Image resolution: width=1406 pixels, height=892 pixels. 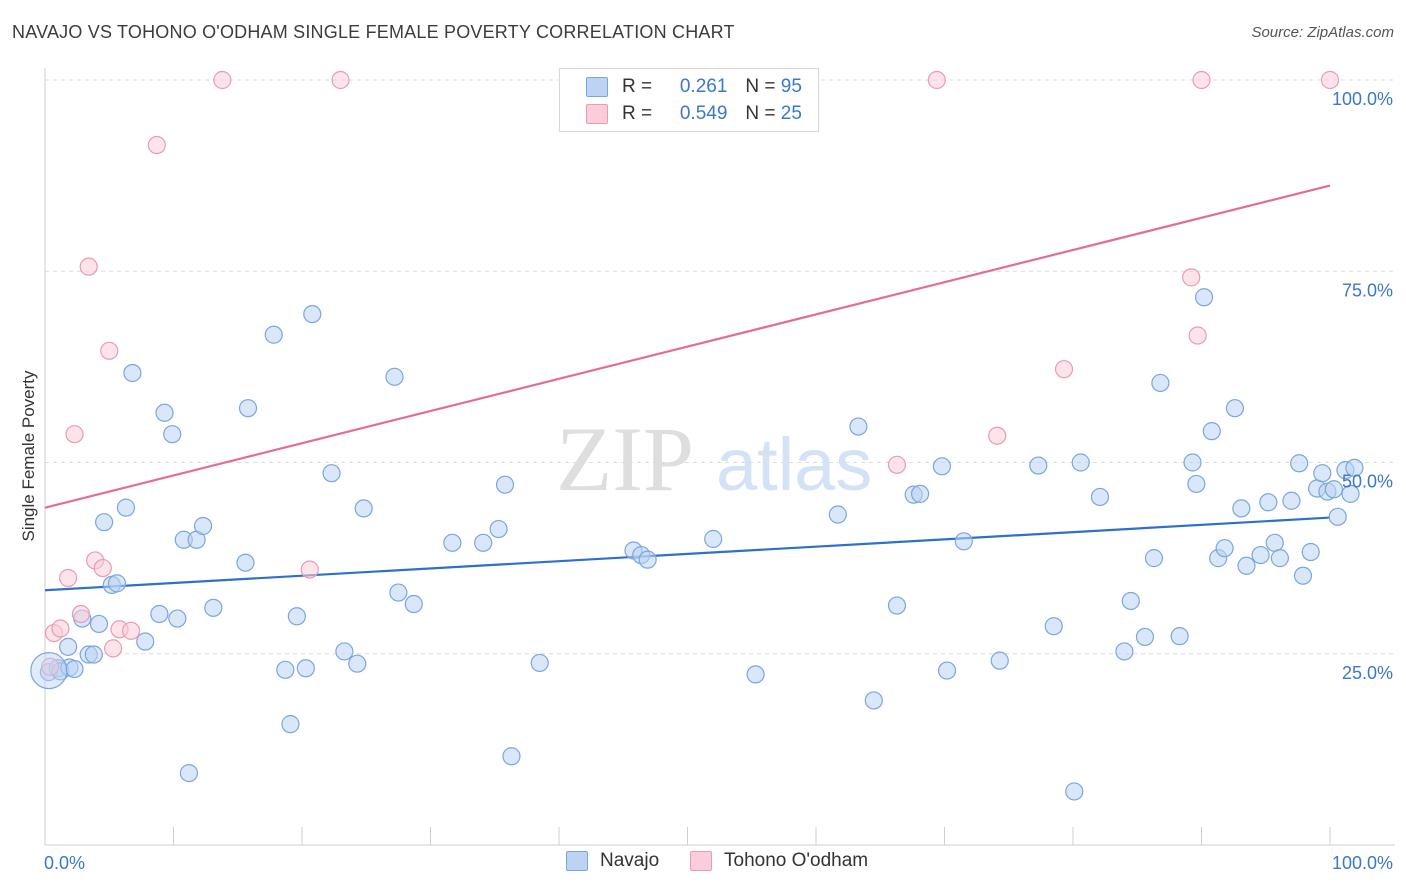 What do you see at coordinates (689, 100) in the screenshot?
I see `stats-legend: R = 0.261 N = 95 R = 0.549 N = 25` at bounding box center [689, 100].